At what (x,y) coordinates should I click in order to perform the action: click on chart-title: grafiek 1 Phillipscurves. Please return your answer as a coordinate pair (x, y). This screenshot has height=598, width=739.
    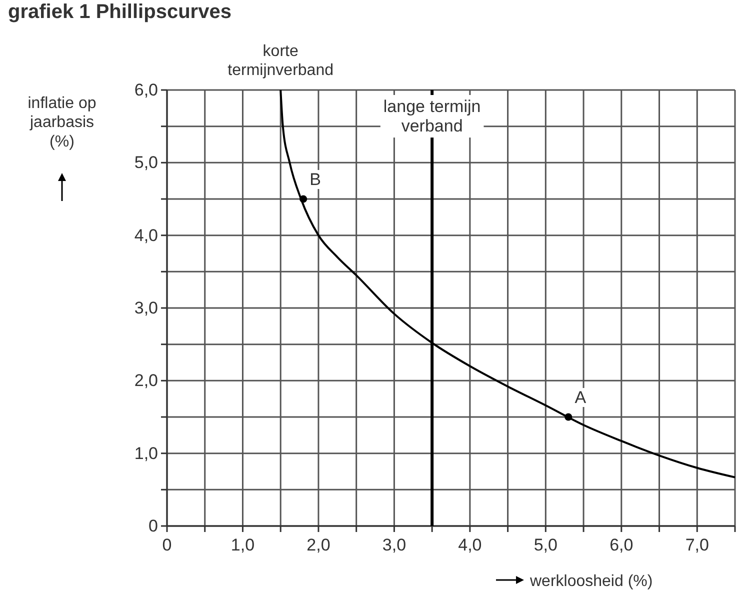
    Looking at the image, I should click on (120, 12).